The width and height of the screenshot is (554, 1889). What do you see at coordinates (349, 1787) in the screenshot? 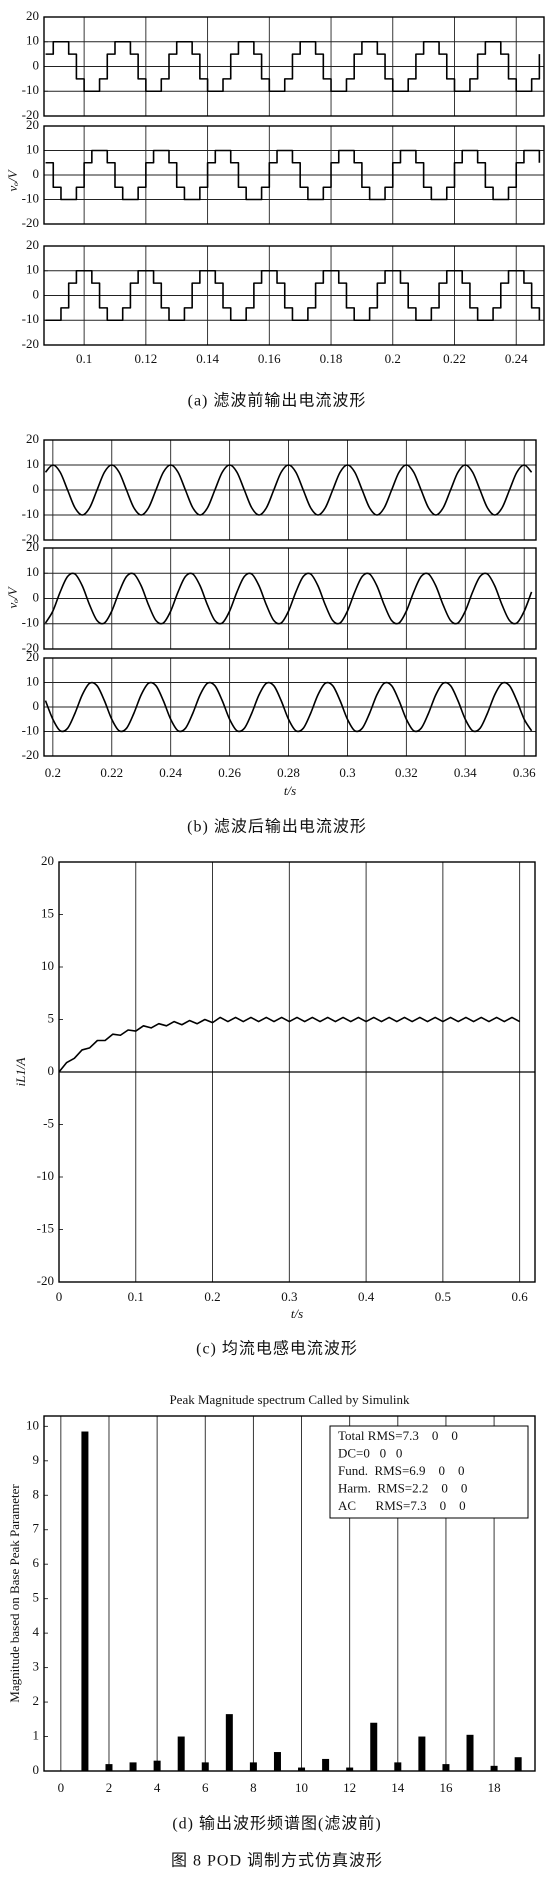
I see `x-tick-label: 12` at bounding box center [349, 1787].